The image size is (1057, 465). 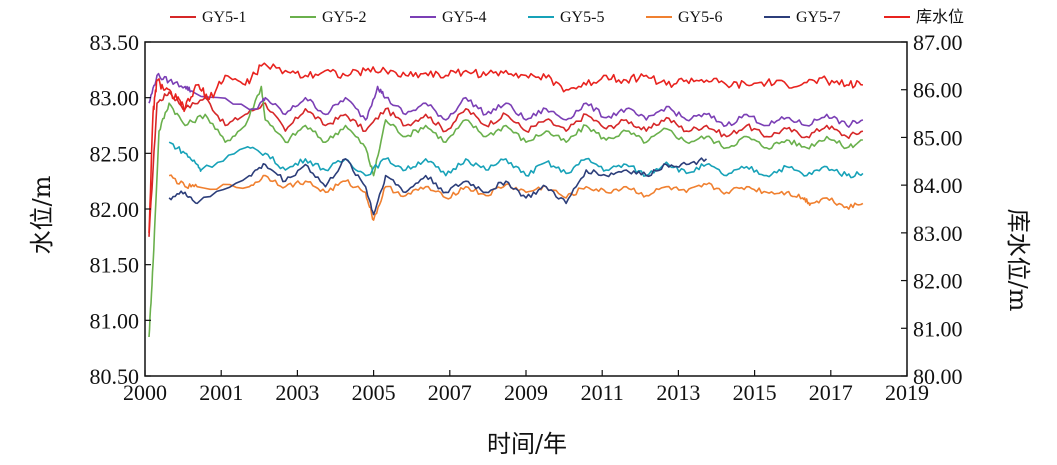 I want to click on x-tick-label: 2019, so click(x=907, y=392).